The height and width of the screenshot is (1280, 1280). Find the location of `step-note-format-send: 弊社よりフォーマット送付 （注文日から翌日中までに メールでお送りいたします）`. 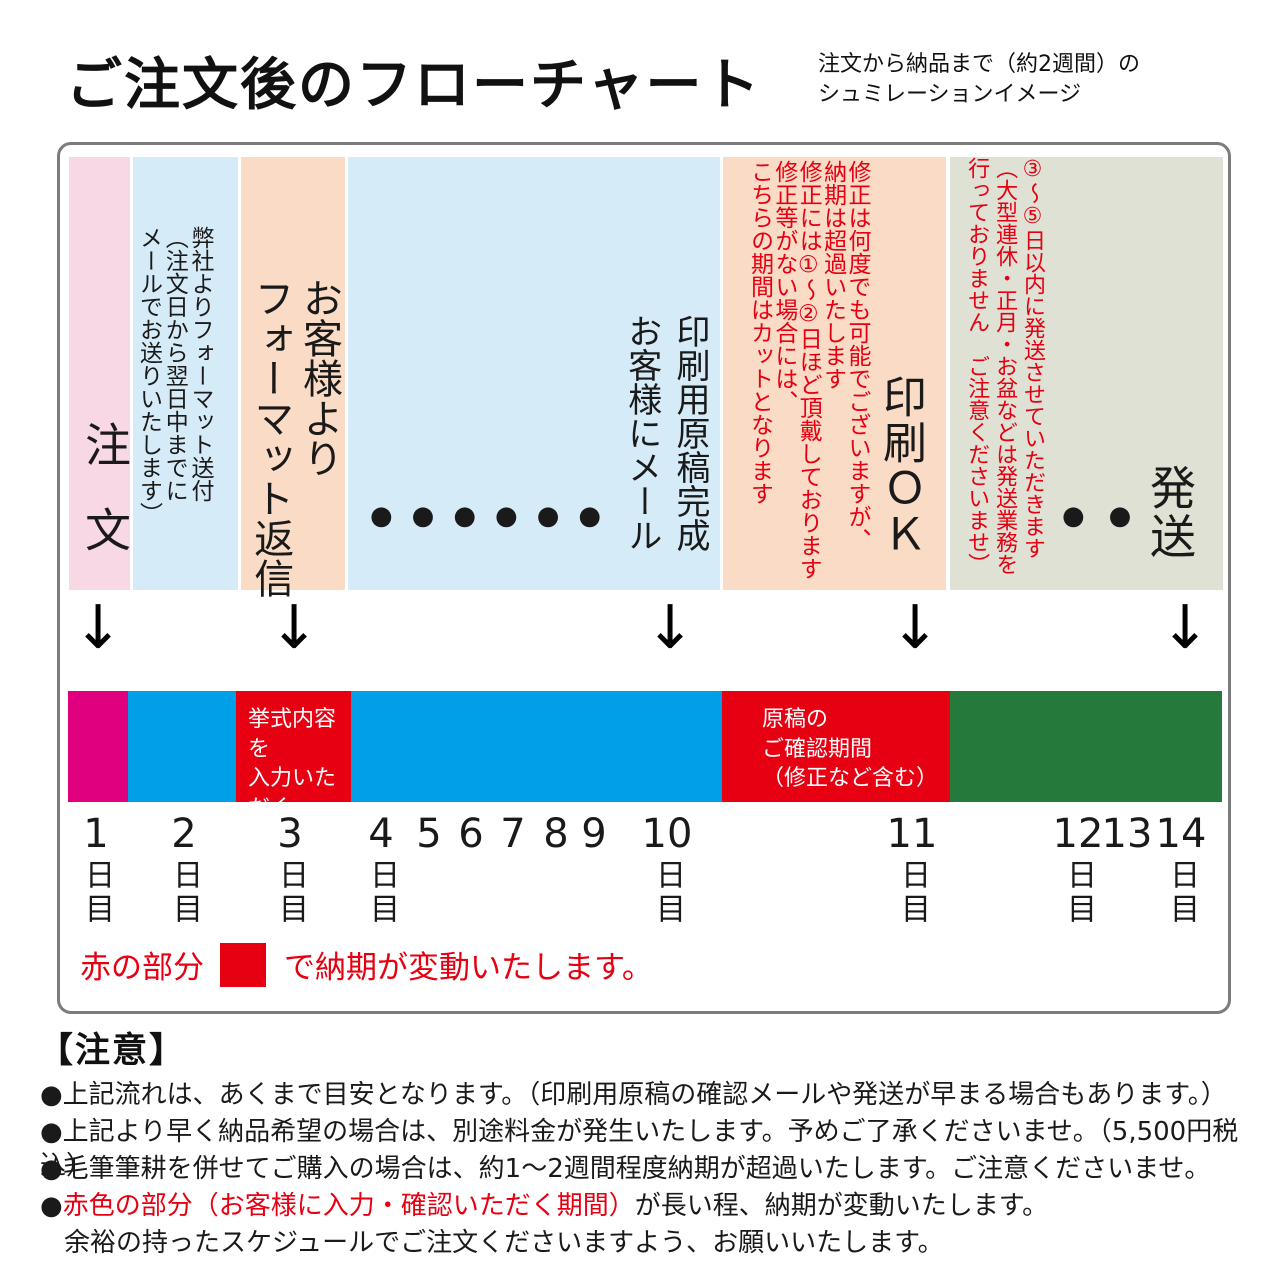

step-note-format-send: 弊社よりフォーマット送付 （注文日から翌日中までに メールでお送りいたします） is located at coordinates (174, 375).